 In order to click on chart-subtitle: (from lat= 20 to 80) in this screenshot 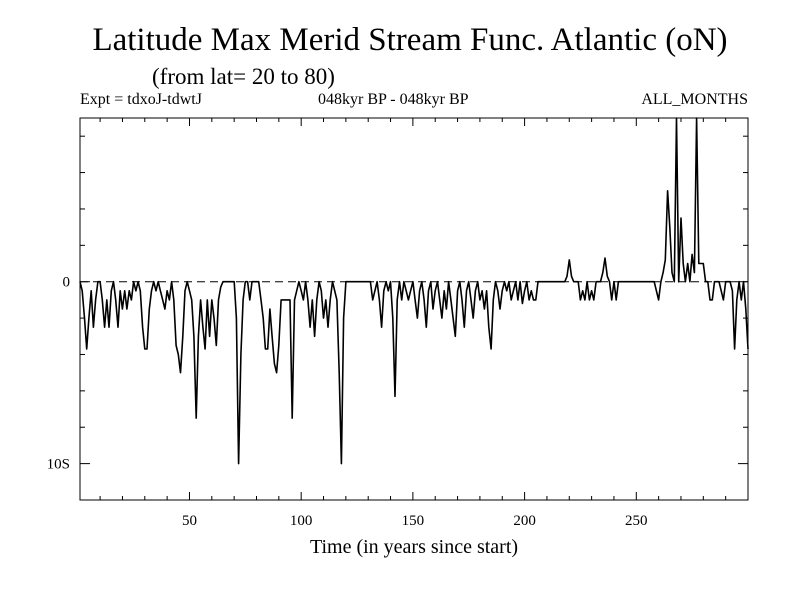, I will do `click(243, 76)`.